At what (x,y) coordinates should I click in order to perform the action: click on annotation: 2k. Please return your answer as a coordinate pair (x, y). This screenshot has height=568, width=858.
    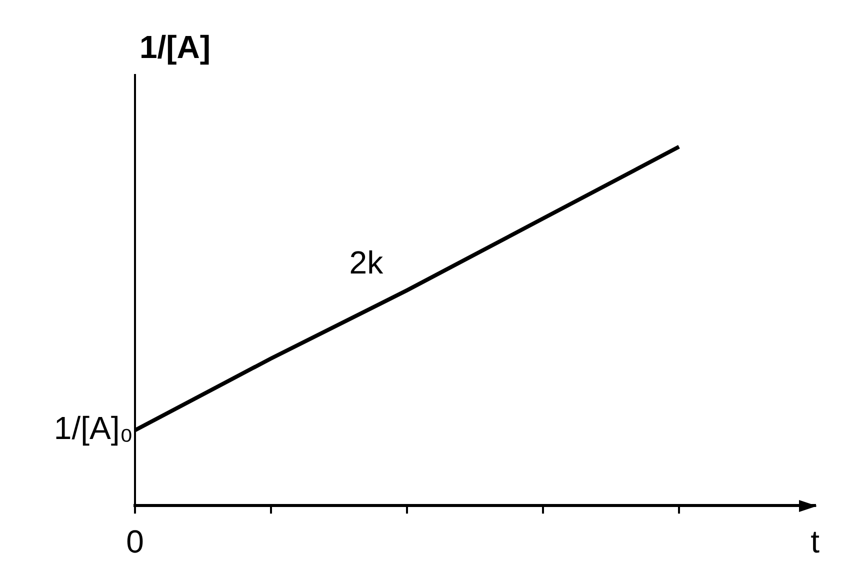
    Looking at the image, I should click on (366, 262).